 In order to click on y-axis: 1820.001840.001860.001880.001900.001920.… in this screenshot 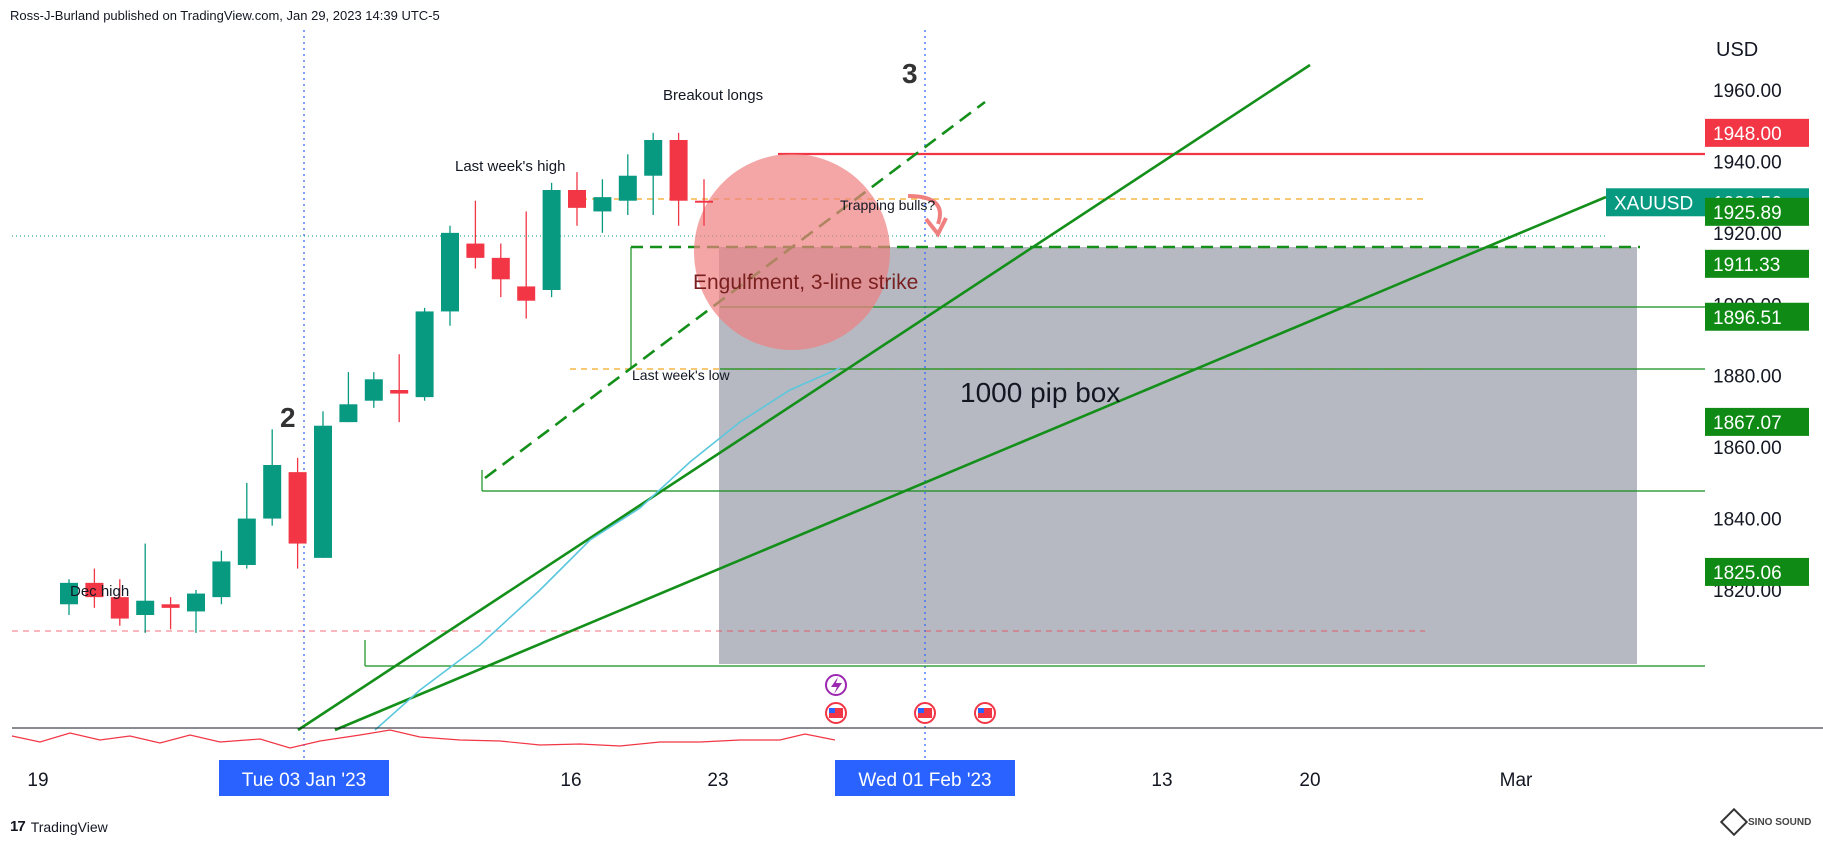, I will do `click(1747, 341)`.